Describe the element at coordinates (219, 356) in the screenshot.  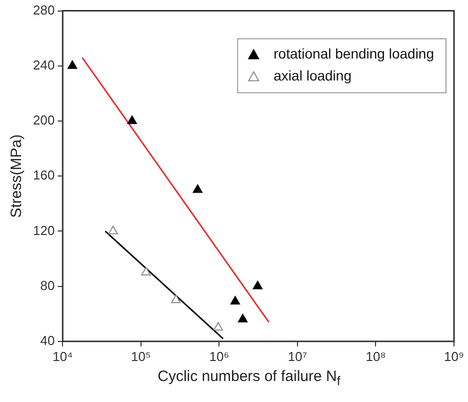
I see `x-tick-label: 10⁶` at that location.